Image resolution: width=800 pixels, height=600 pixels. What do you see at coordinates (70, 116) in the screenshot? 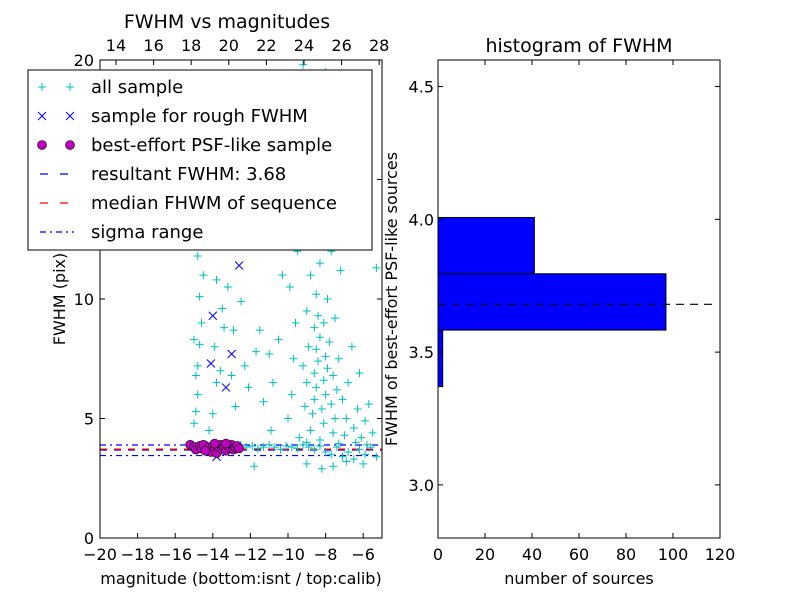
I see `x-marker-icon` at bounding box center [70, 116].